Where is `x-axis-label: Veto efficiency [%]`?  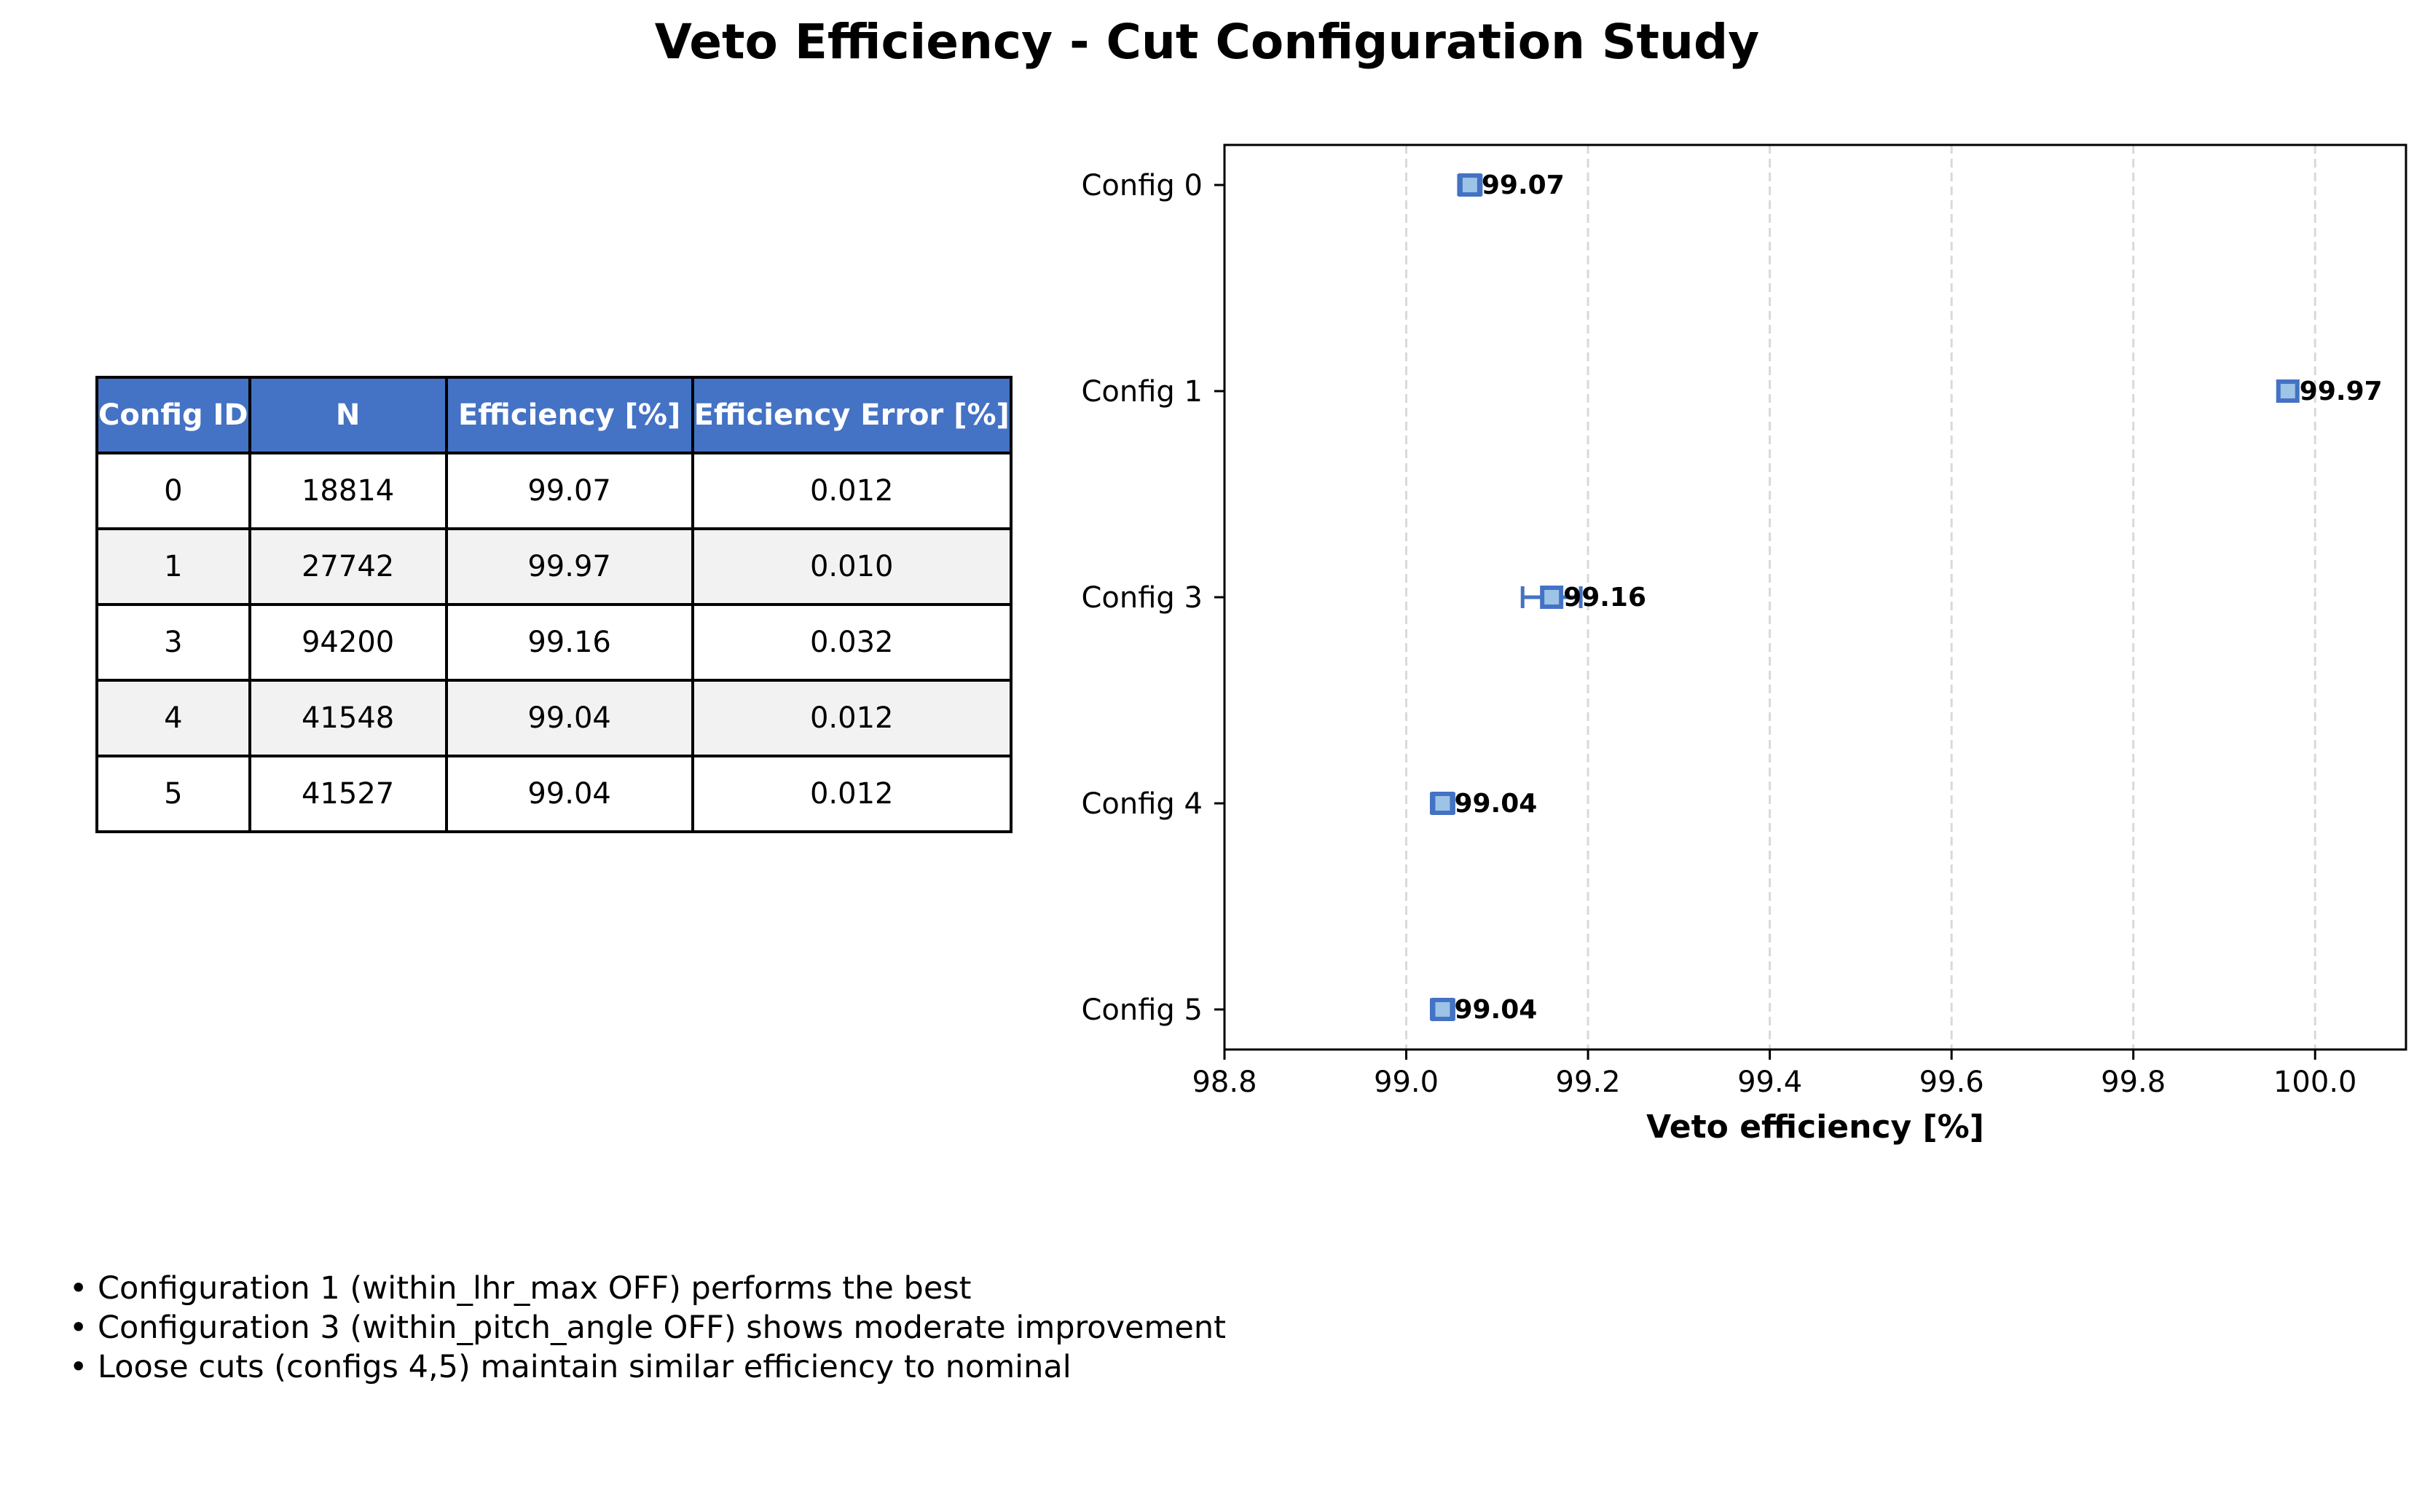
x-axis-label: Veto efficiency [%] is located at coordinates (1815, 1127).